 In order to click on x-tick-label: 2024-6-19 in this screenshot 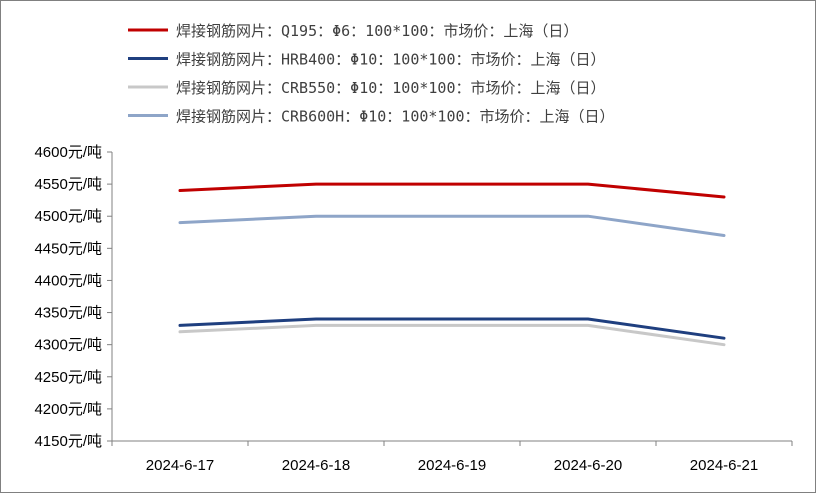, I will do `click(452, 465)`.